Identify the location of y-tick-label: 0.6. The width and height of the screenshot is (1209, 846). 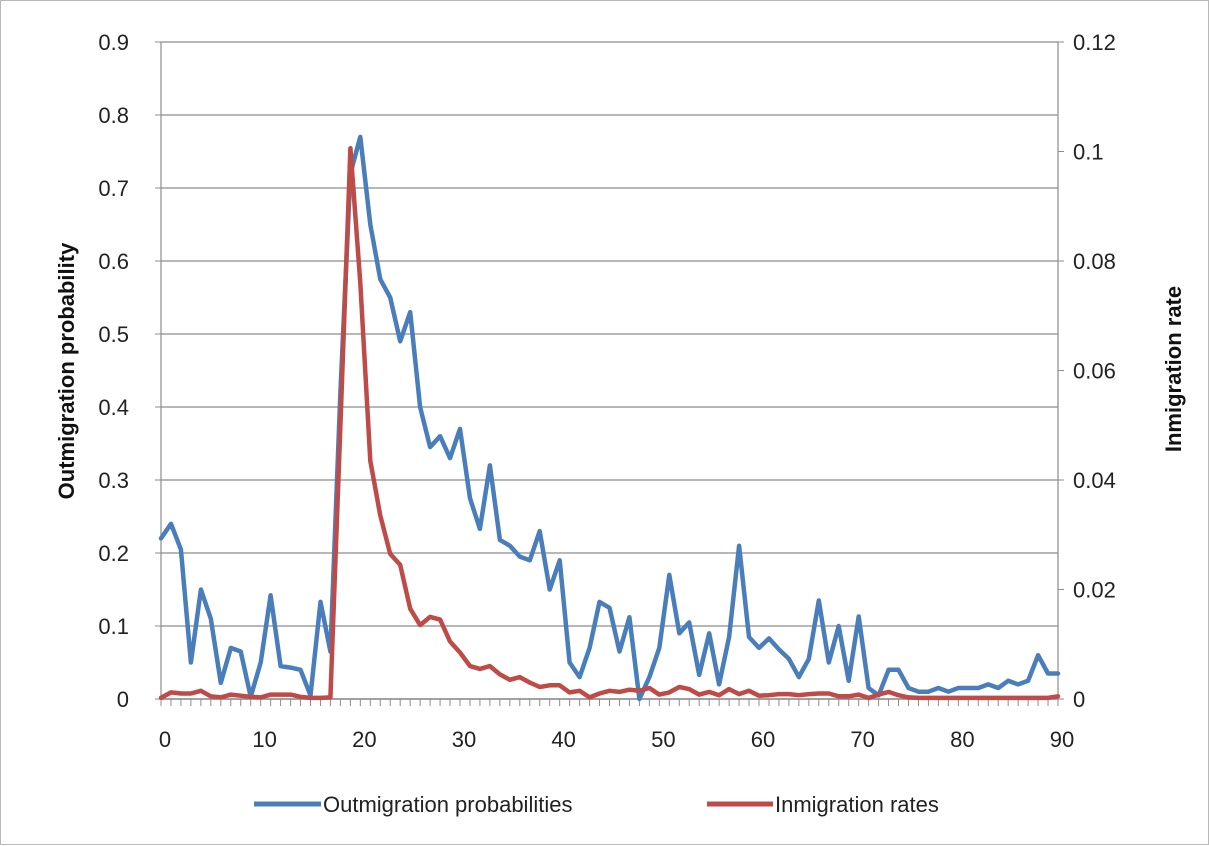
(113, 261).